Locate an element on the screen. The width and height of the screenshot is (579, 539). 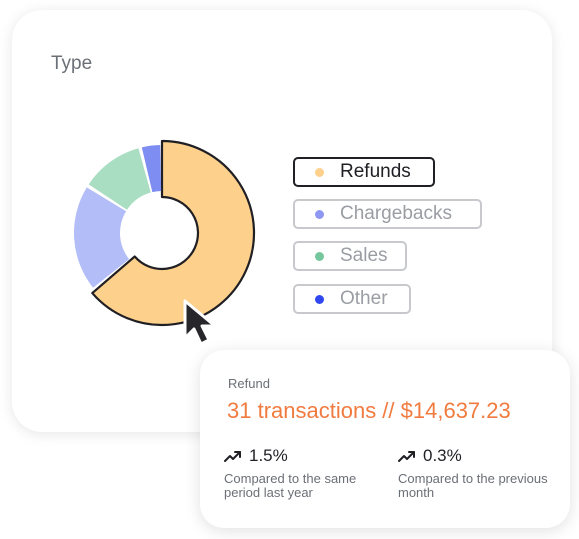
stat-month-pct: 0.3% is located at coordinates (442, 455).